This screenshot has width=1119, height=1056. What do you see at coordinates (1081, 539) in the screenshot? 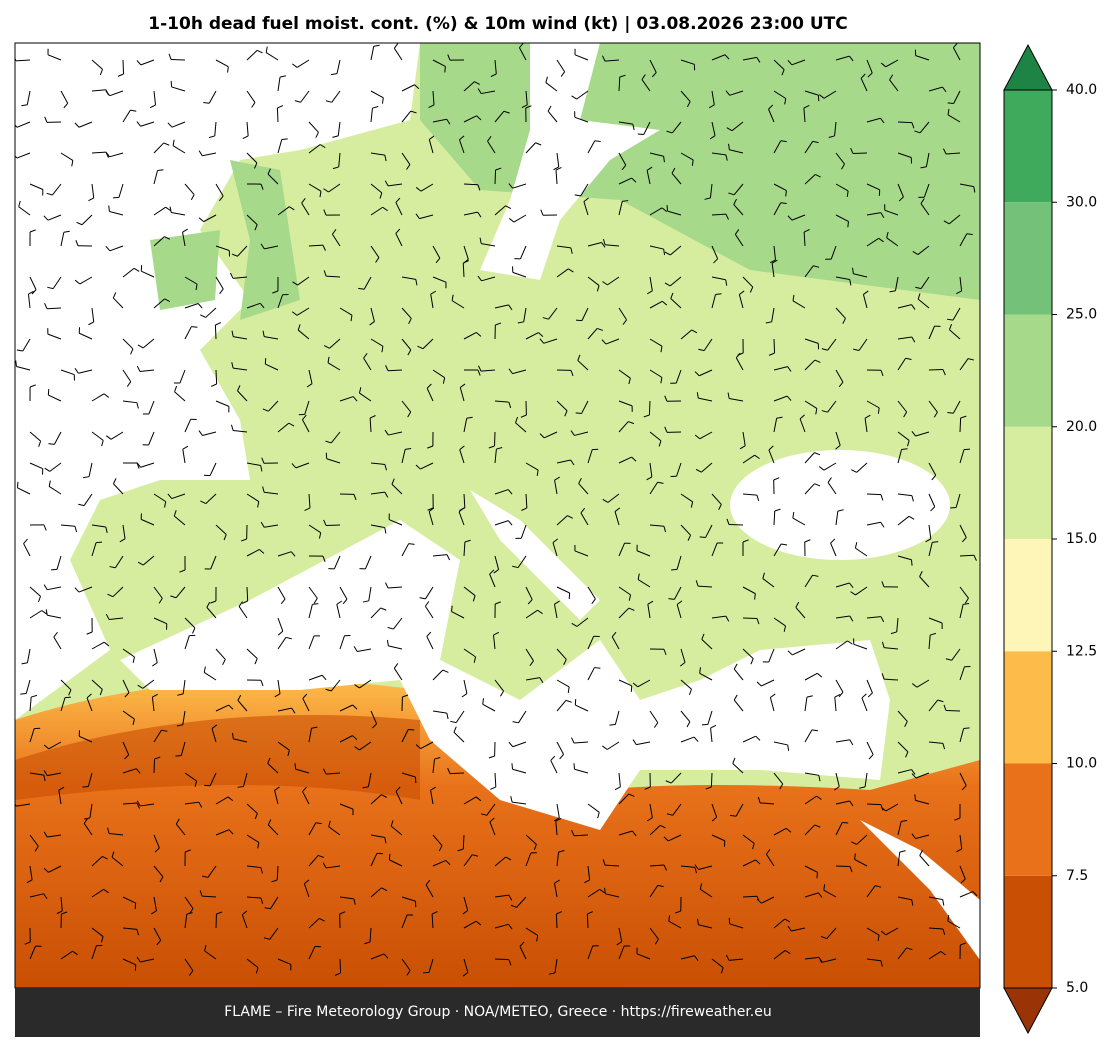
I see `colorbar-tick-label: 15.0` at bounding box center [1081, 539].